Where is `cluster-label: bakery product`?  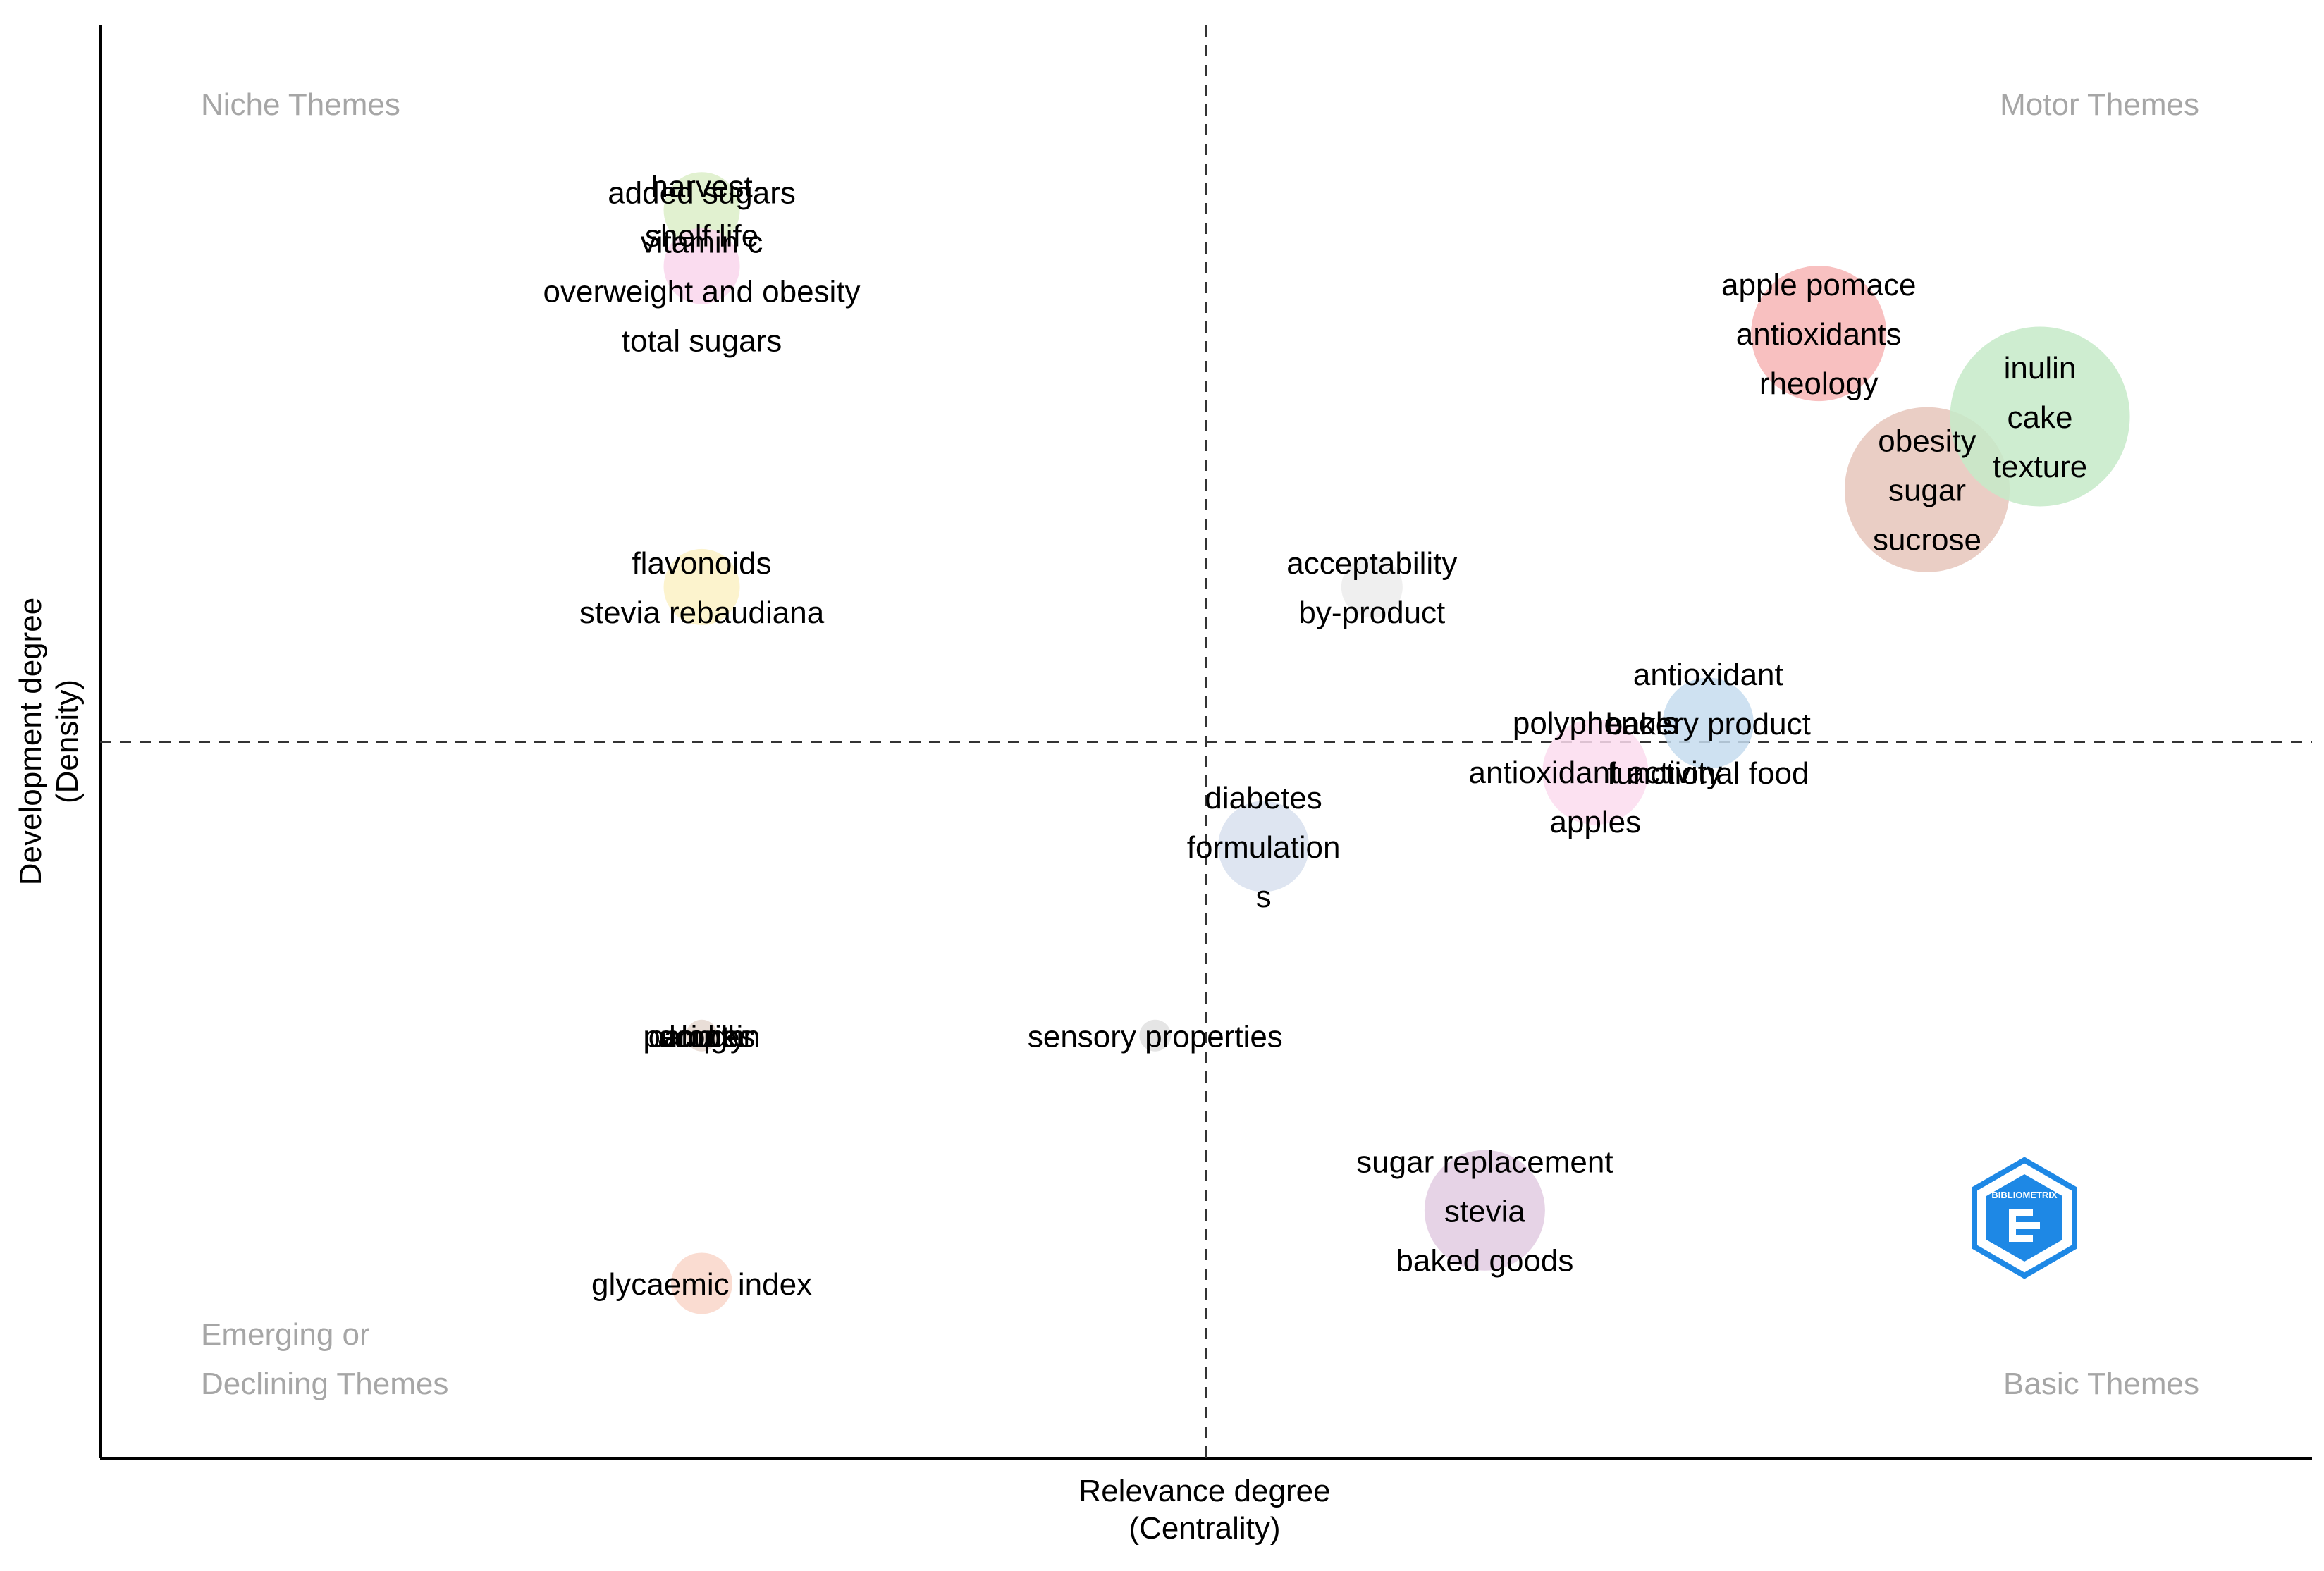 cluster-label: bakery product is located at coordinates (1708, 724).